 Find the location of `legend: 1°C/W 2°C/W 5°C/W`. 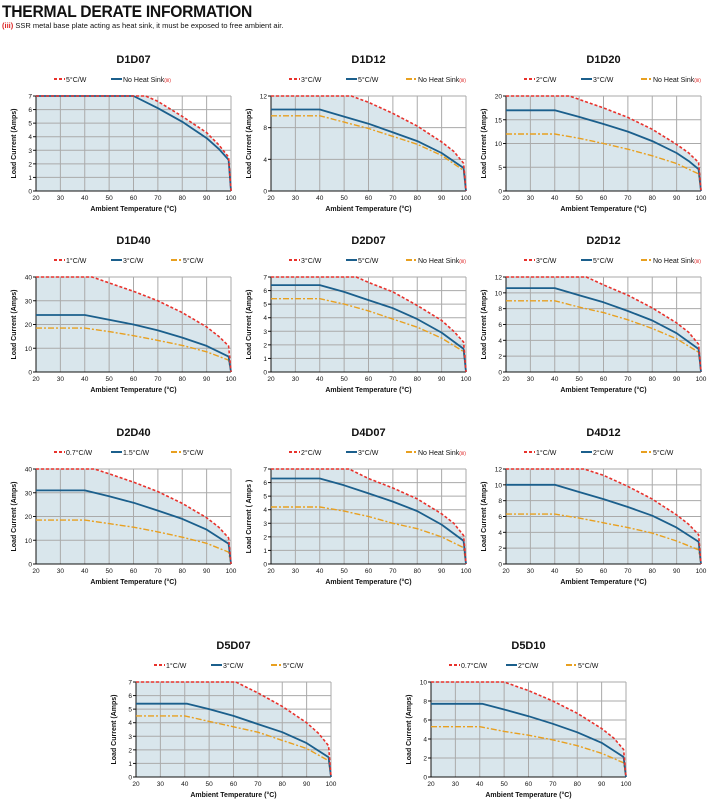

legend: 1°C/W 2°C/W 5°C/W is located at coordinates (599, 453).